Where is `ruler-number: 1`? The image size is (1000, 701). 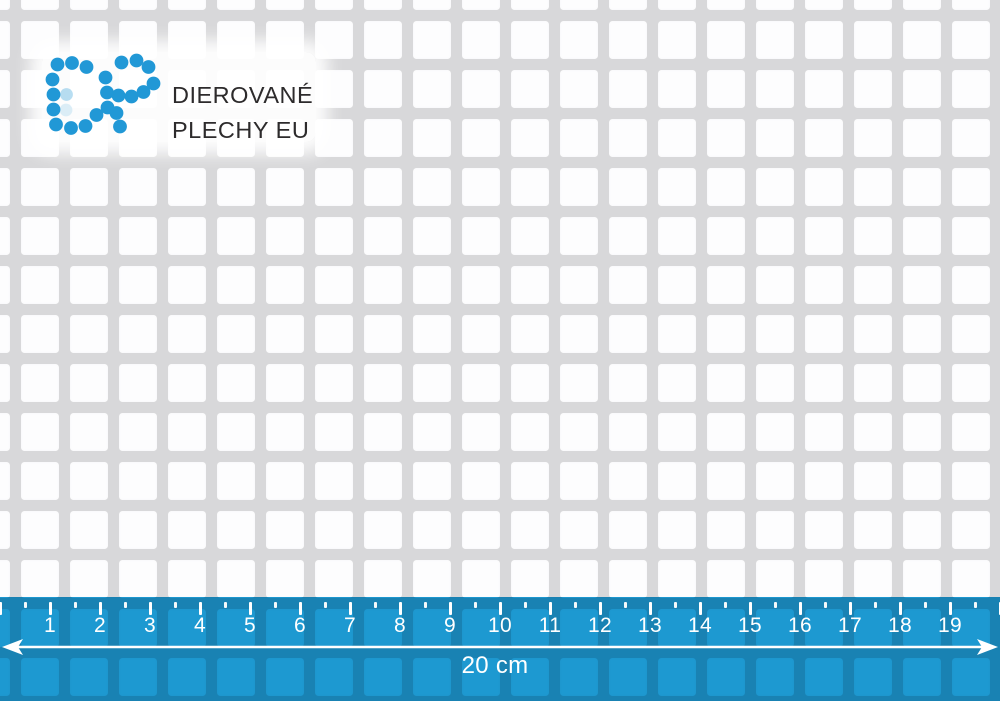 ruler-number: 1 is located at coordinates (50, 625).